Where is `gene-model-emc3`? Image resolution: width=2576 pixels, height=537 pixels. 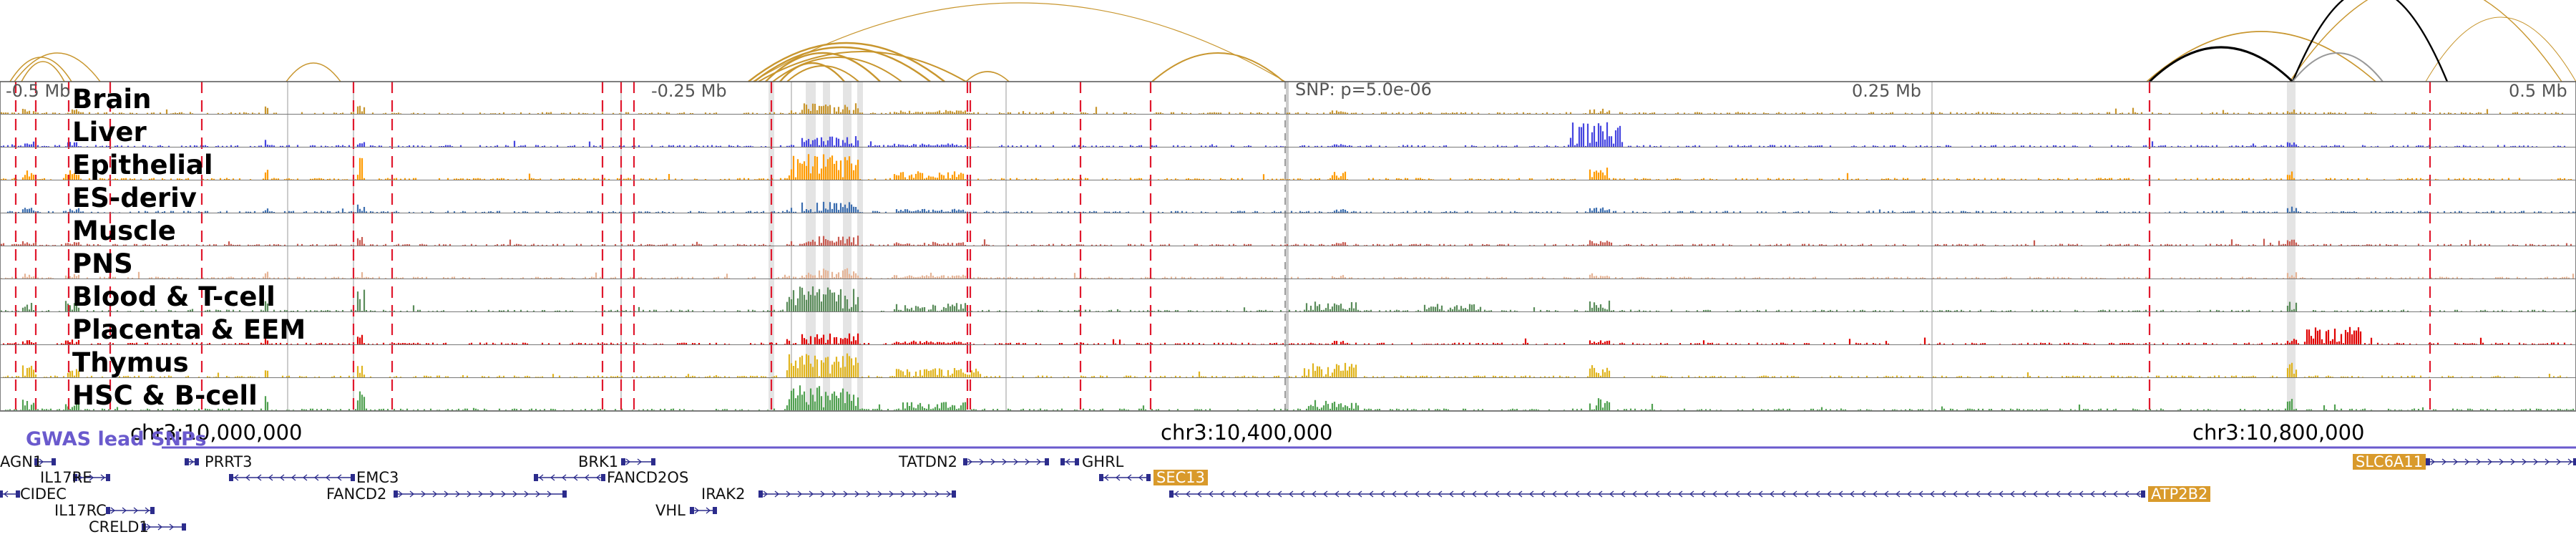 gene-model-emc3 is located at coordinates (292, 477).